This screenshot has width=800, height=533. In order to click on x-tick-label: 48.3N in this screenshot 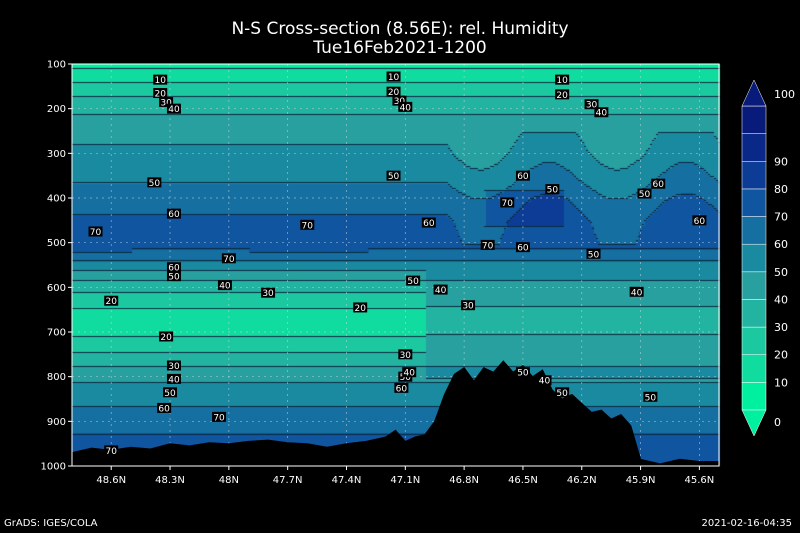, I will do `click(170, 480)`.